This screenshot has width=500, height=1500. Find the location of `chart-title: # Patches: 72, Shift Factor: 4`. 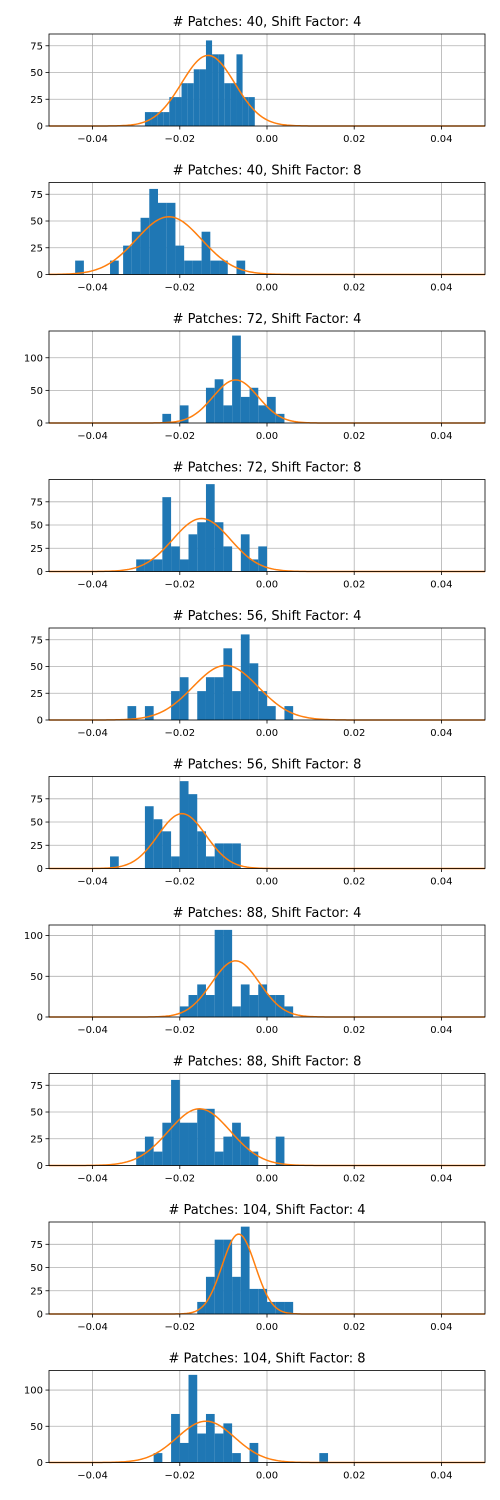

chart-title: # Patches: 72, Shift Factor: 4 is located at coordinates (267, 319).